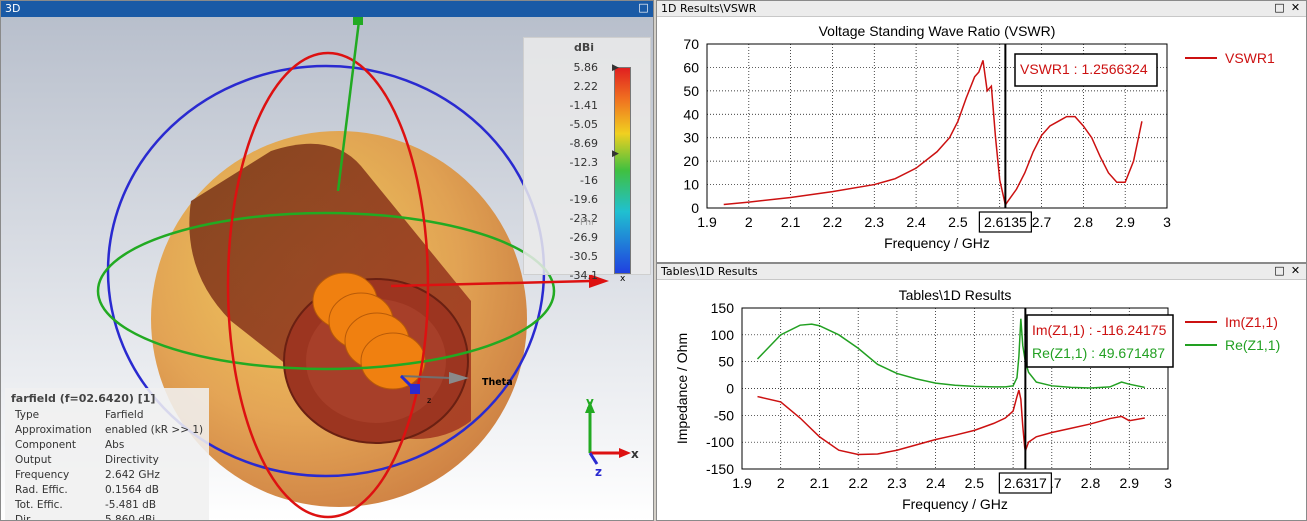 Image resolution: width=1307 pixels, height=521 pixels. Describe the element at coordinates (589, 181) in the screenshot. I see `colorbar-tick: -16` at that location.